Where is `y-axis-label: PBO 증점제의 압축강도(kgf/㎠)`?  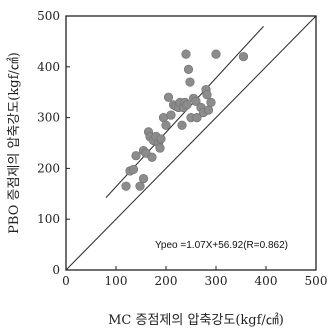
y-axis-label: PBO 증점제의 압축강도(kgf/㎠) is located at coordinates (14, 143).